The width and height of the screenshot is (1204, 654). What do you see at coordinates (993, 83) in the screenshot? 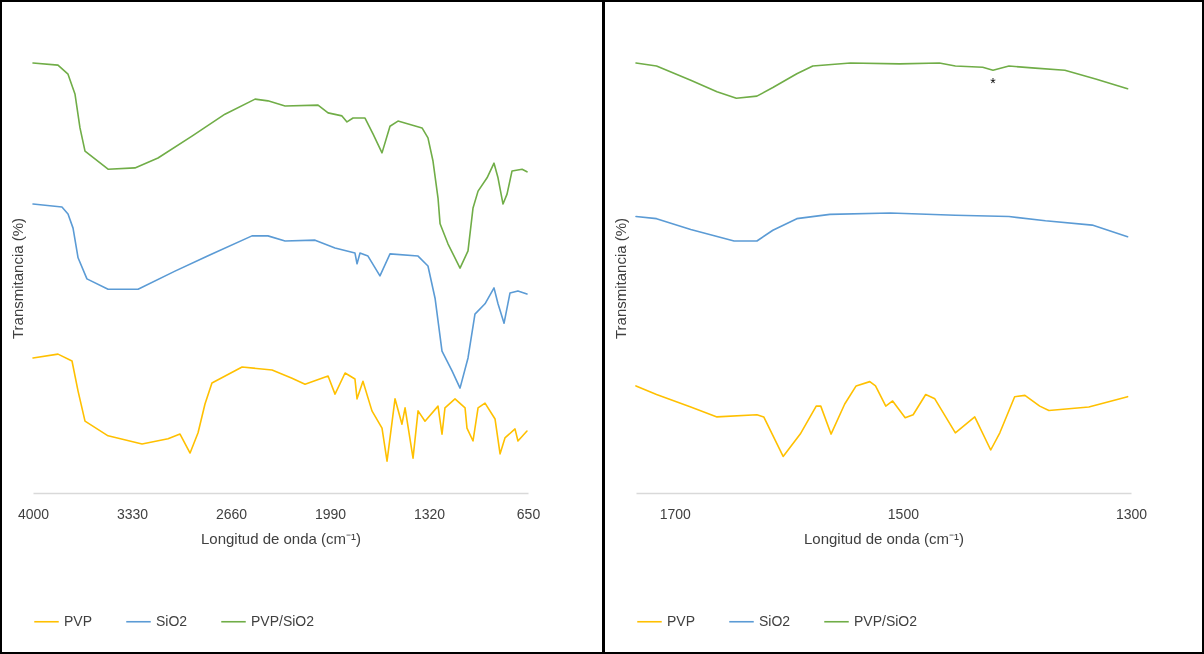
I see `annotation: *` at bounding box center [993, 83].